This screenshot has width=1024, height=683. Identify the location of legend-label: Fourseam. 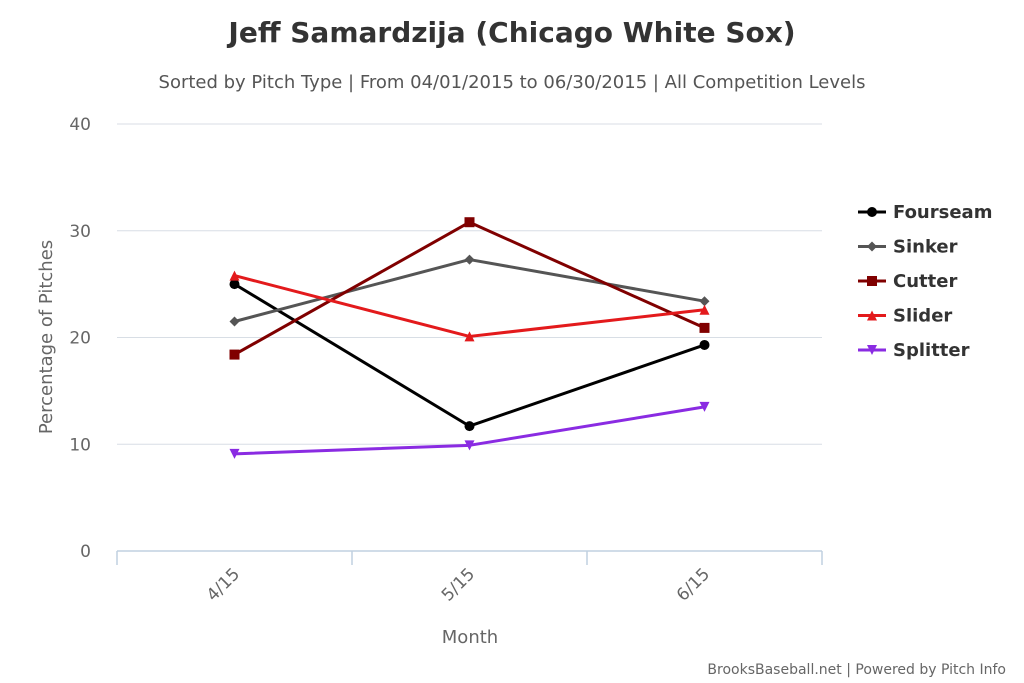
(942, 212).